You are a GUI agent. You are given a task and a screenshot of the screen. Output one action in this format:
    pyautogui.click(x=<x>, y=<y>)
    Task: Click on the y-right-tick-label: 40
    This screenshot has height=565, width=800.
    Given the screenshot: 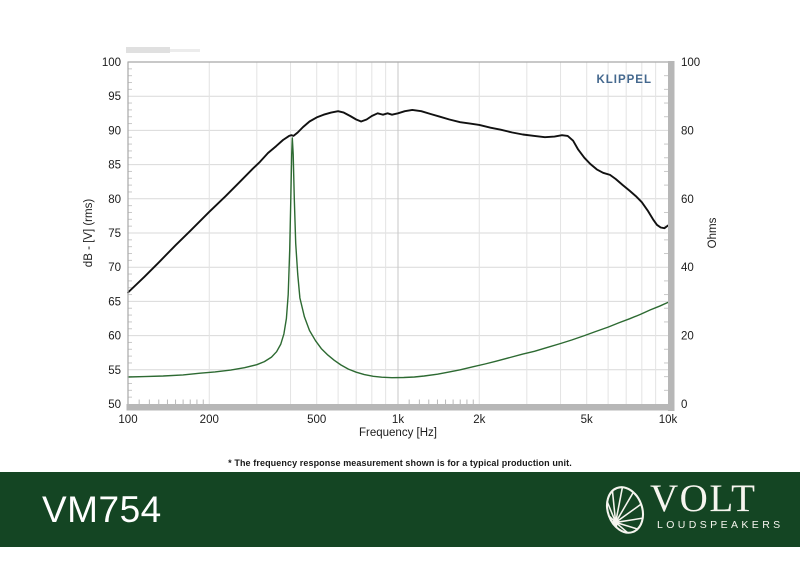 What is the action you would take?
    pyautogui.click(x=687, y=268)
    